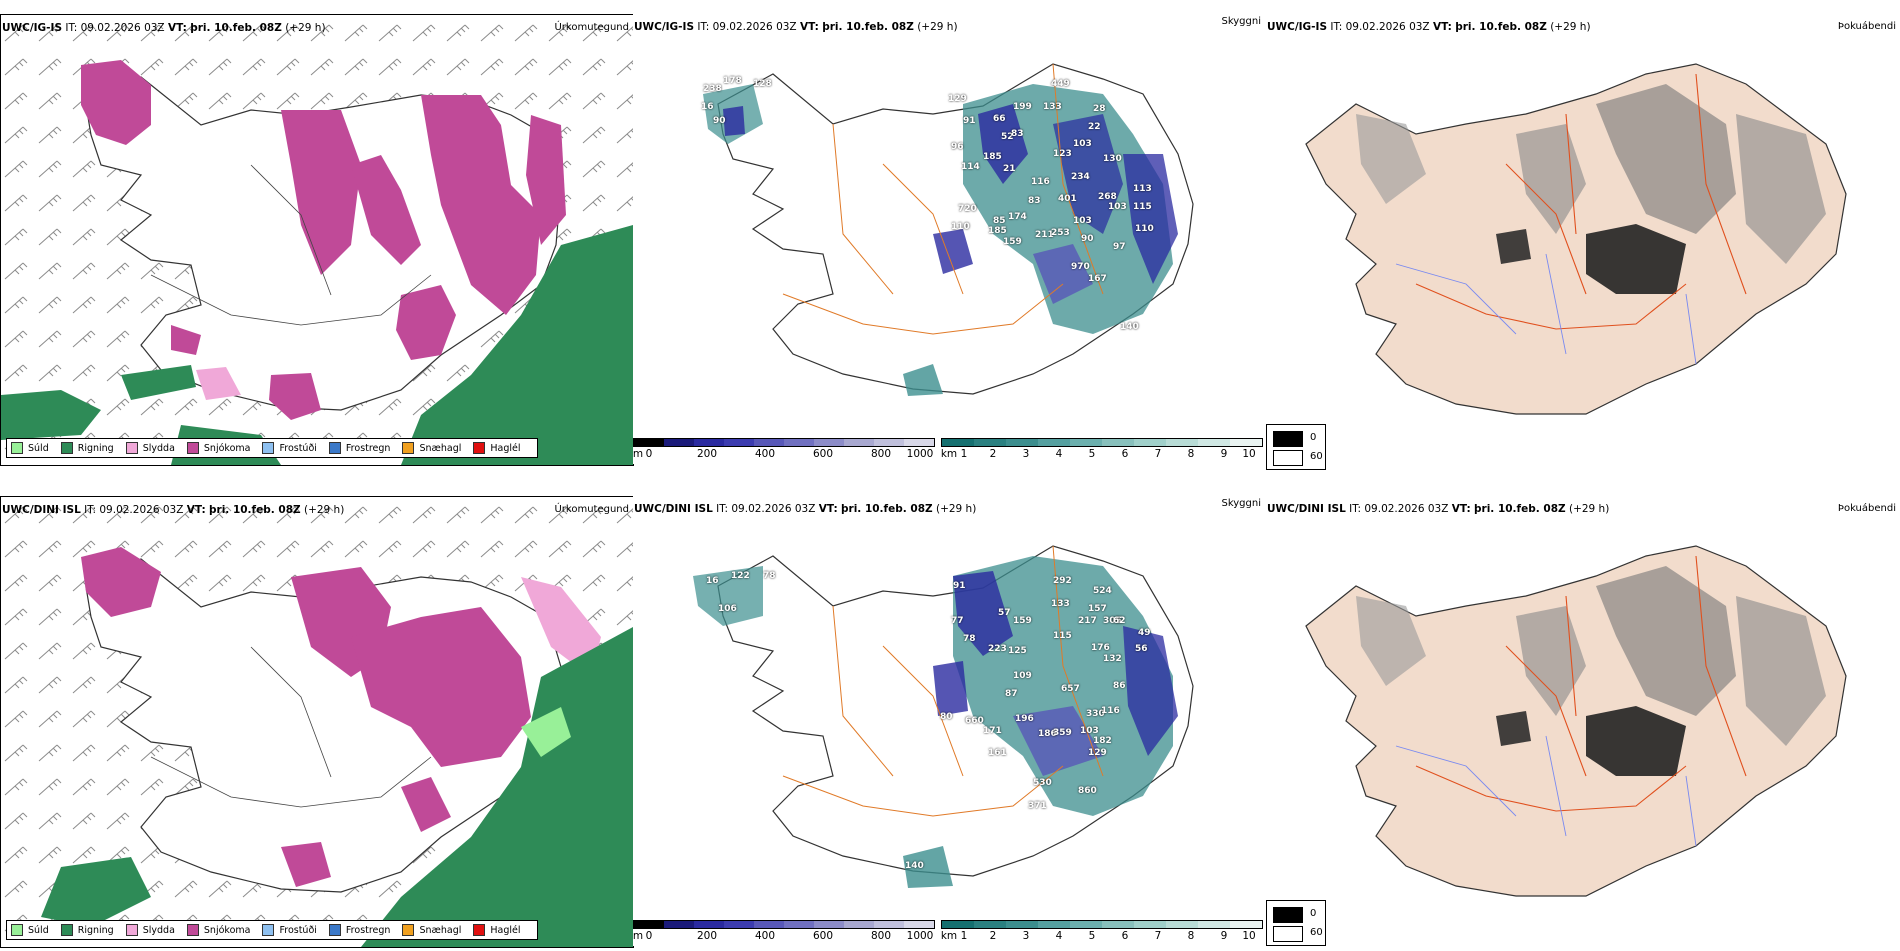 This screenshot has width=1900, height=951. What do you see at coordinates (289, 930) in the screenshot?
I see `legend-item-freezing-drizzle: Frostúði` at bounding box center [289, 930].